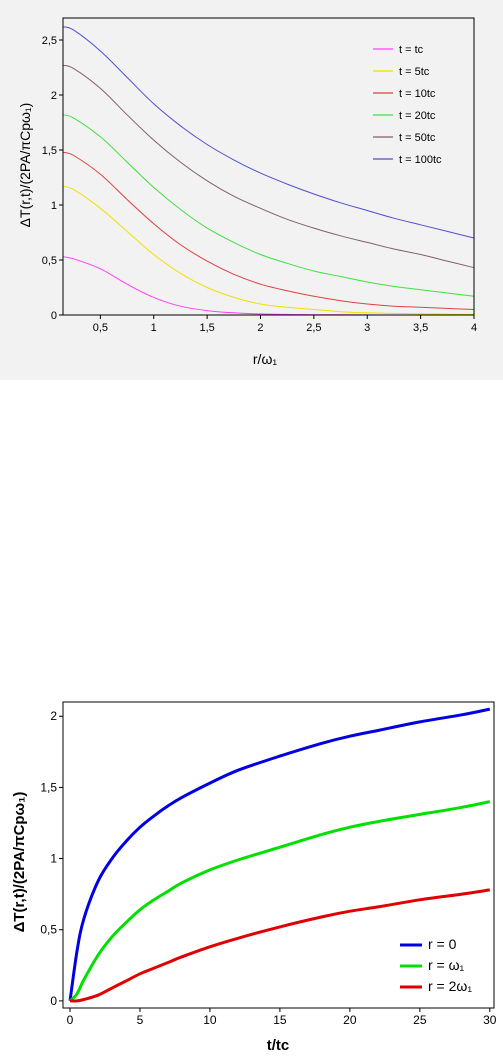  I want to click on c1-y-tick-label: 0, so click(54, 316).